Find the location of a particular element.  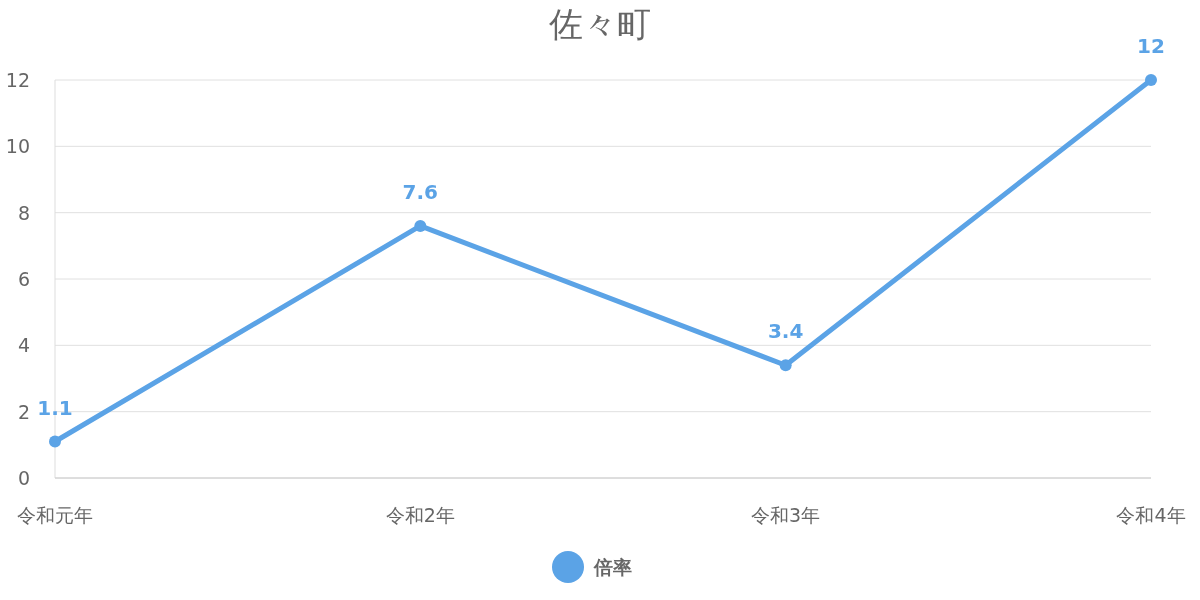

y-tick-label: 10 is located at coordinates (17, 146).